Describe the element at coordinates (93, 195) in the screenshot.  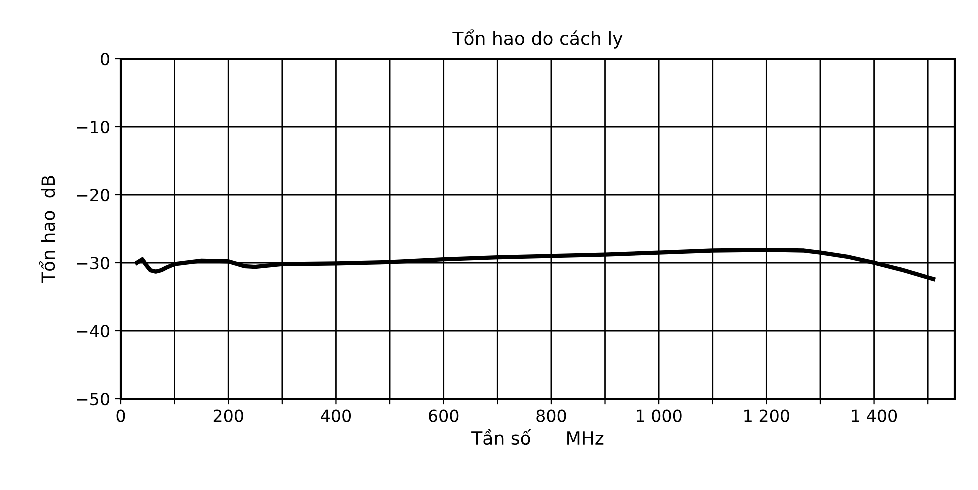
I see `y-tick-label: −20` at that location.